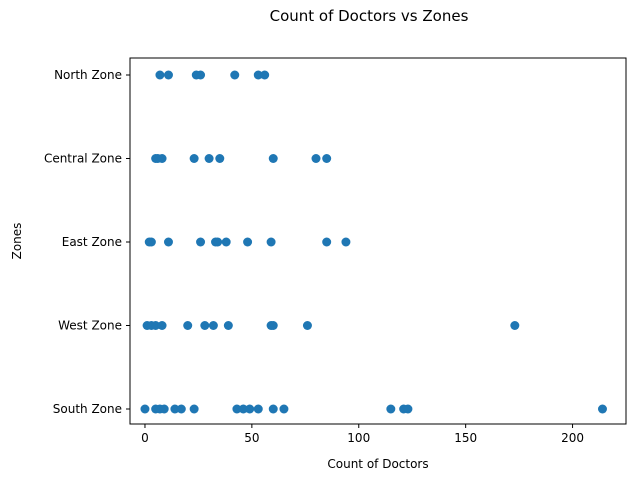 The width and height of the screenshot is (635, 480). What do you see at coordinates (17, 241) in the screenshot?
I see `y-axis-label: Zones` at bounding box center [17, 241].